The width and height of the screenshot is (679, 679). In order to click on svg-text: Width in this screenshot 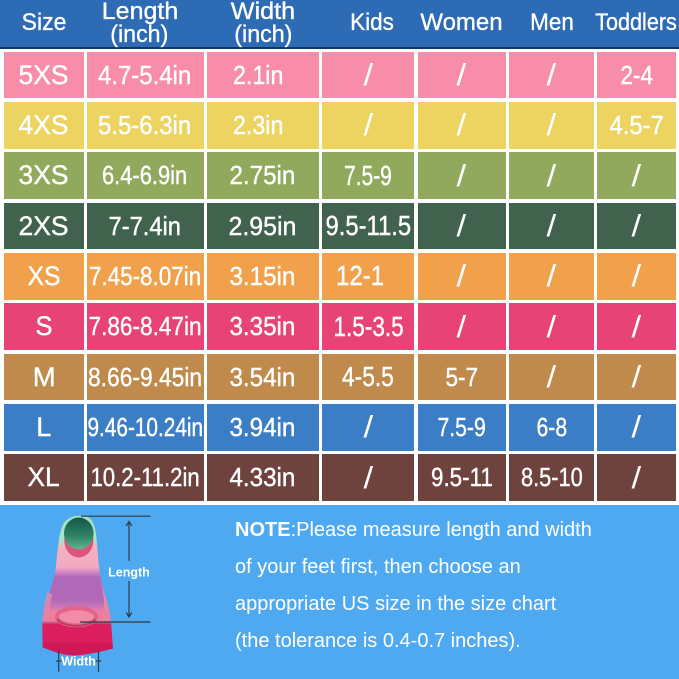, I will do `click(78, 662)`.